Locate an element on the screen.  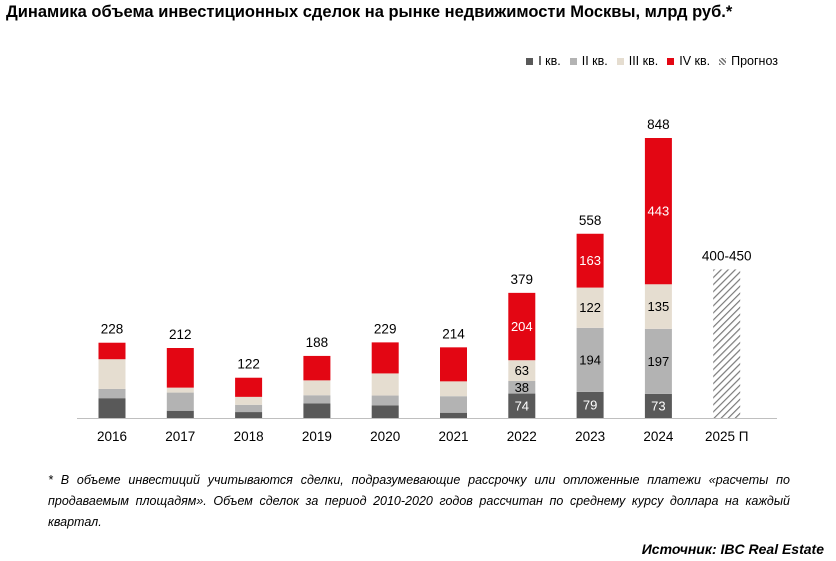
legend-item: IV кв. is located at coordinates (688, 61).